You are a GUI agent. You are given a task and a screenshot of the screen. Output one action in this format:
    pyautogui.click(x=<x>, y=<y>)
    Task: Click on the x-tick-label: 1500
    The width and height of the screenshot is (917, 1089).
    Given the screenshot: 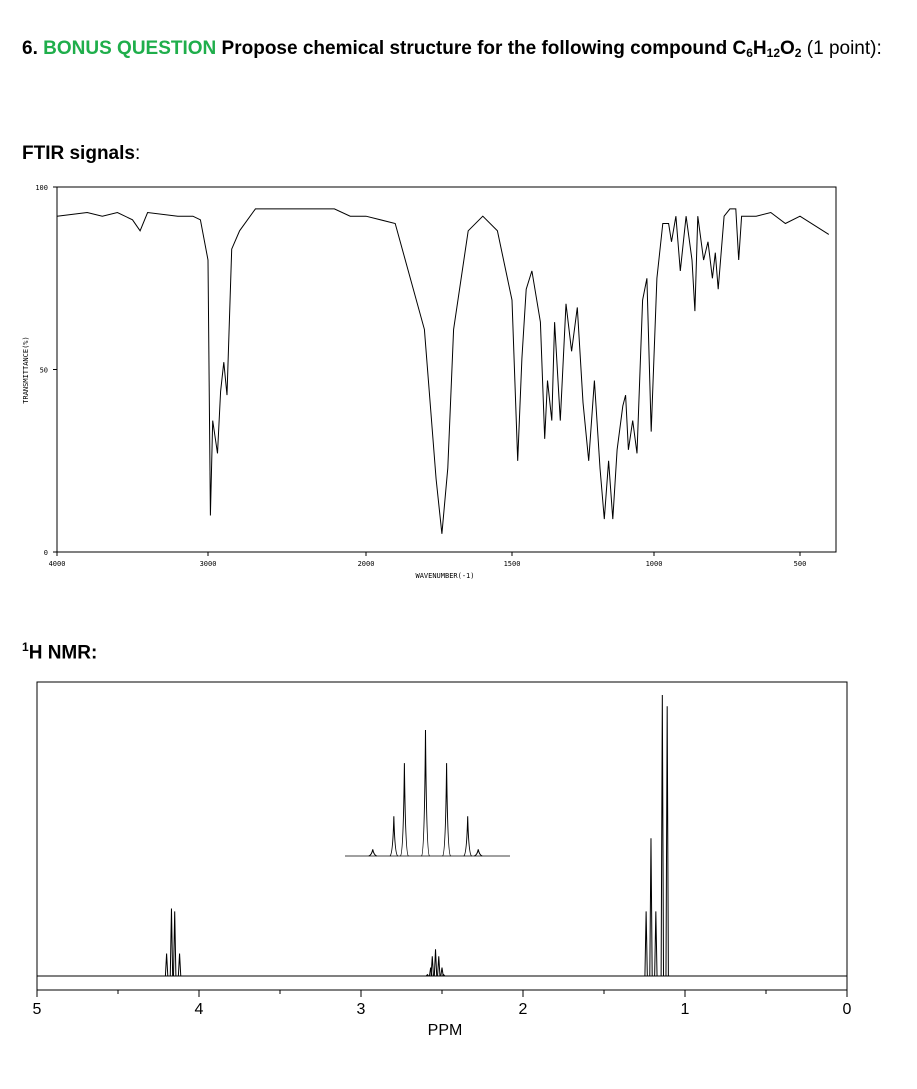 What is the action you would take?
    pyautogui.click(x=512, y=564)
    